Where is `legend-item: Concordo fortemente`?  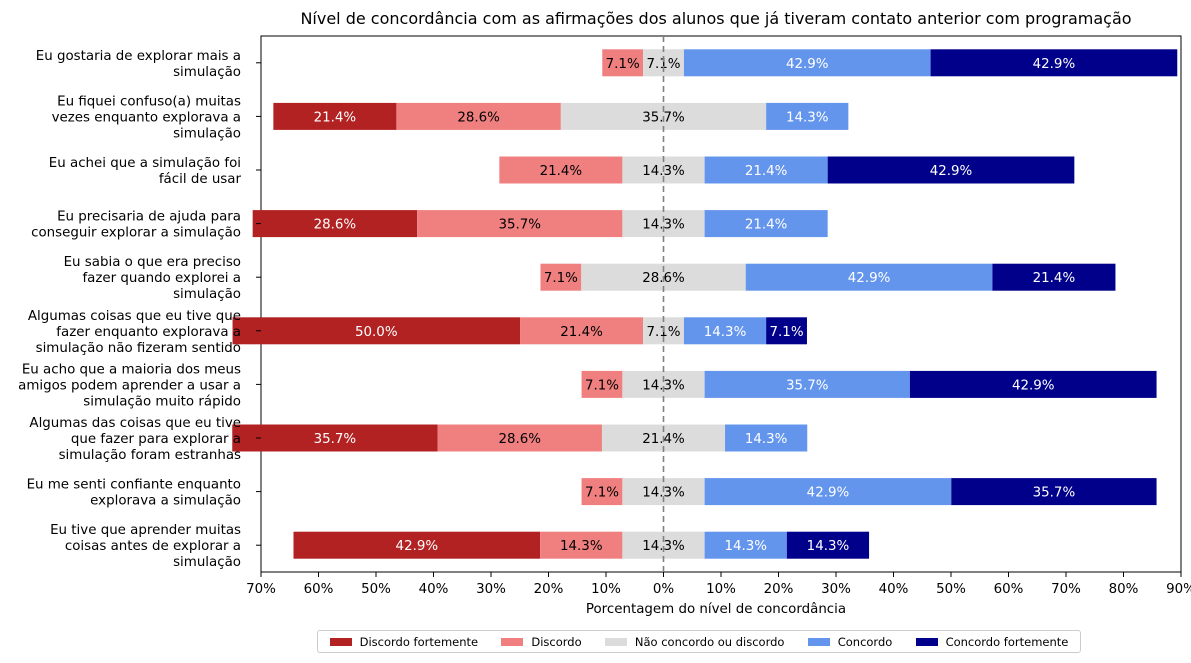
legend-item: Concordo fortemente is located at coordinates (992, 641).